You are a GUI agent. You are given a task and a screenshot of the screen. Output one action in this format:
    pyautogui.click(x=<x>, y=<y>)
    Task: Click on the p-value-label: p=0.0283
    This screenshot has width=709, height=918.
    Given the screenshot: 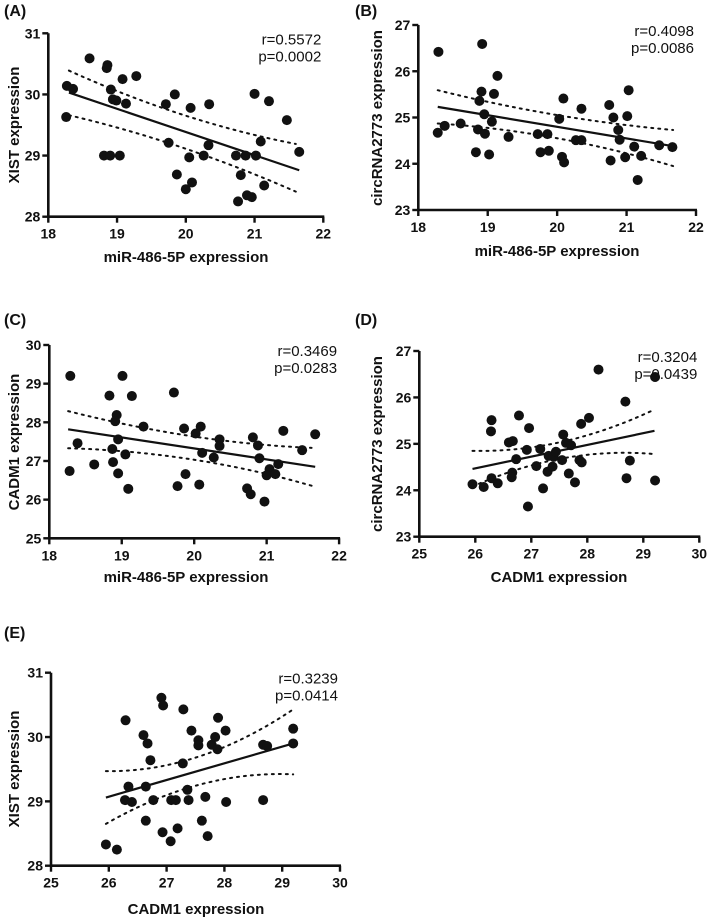 What is the action you would take?
    pyautogui.click(x=305, y=368)
    